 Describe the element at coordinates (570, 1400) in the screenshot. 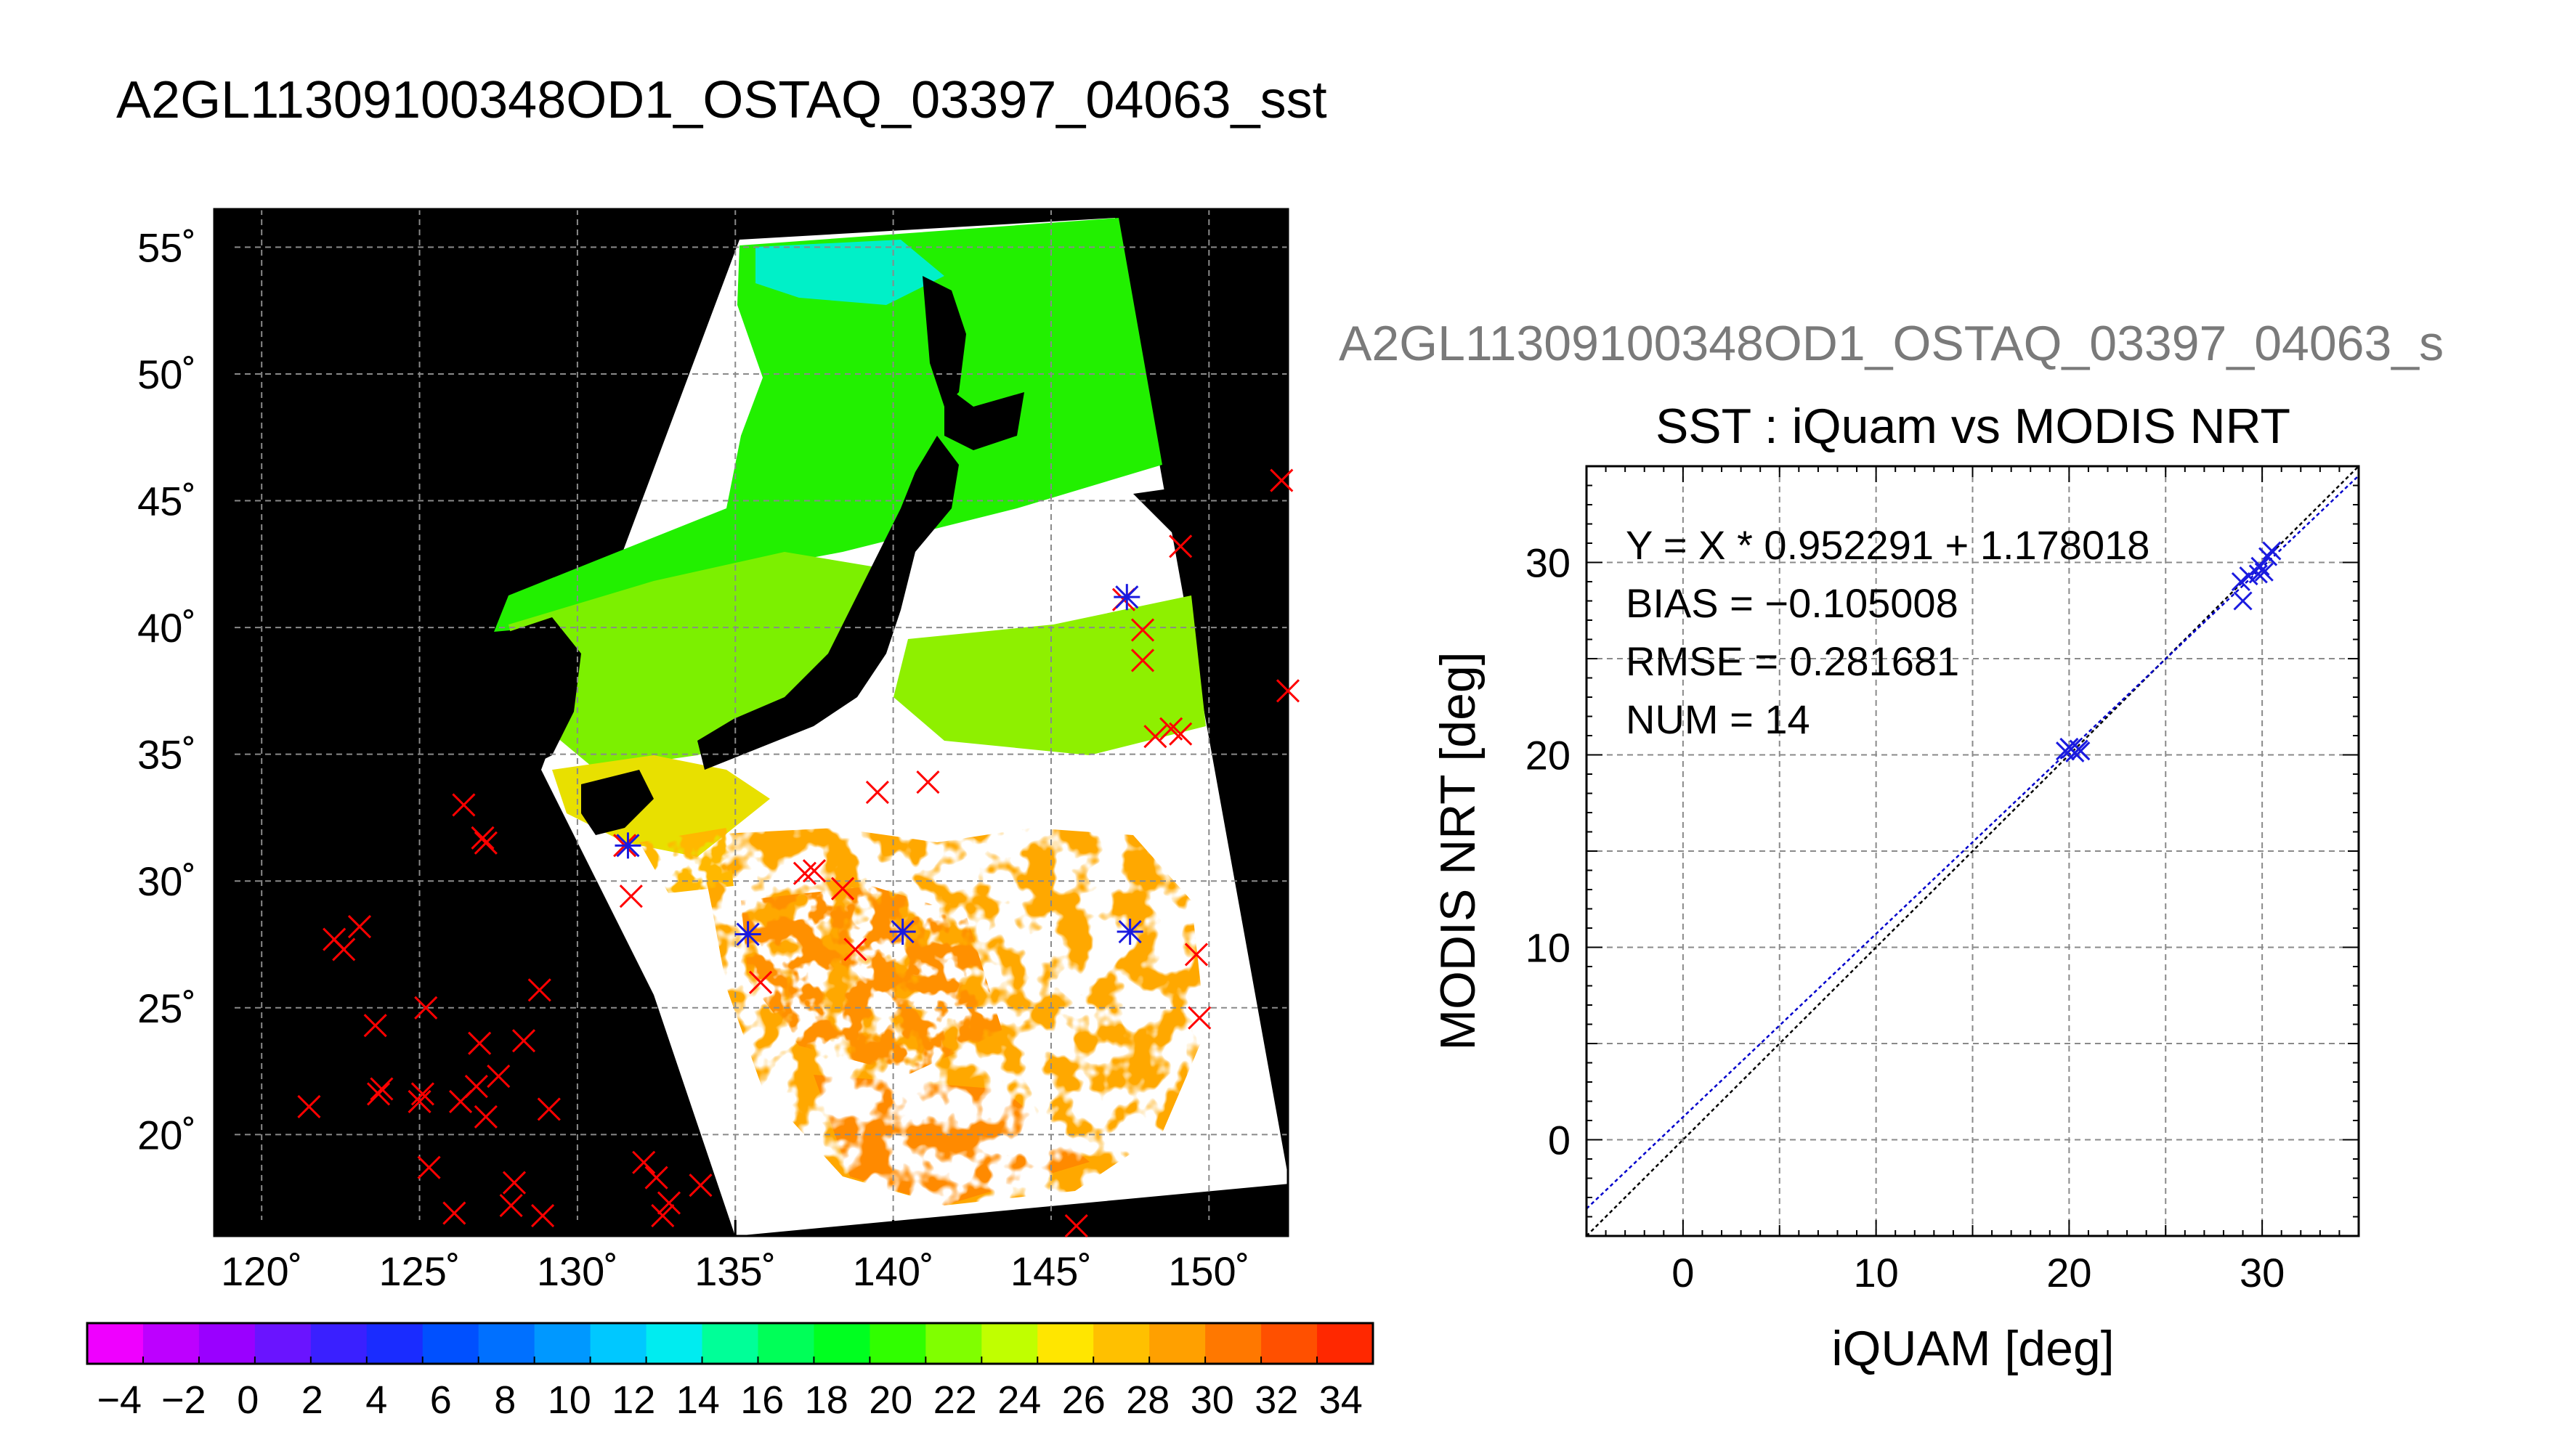

I see `colorbar-tick-label: 10` at that location.